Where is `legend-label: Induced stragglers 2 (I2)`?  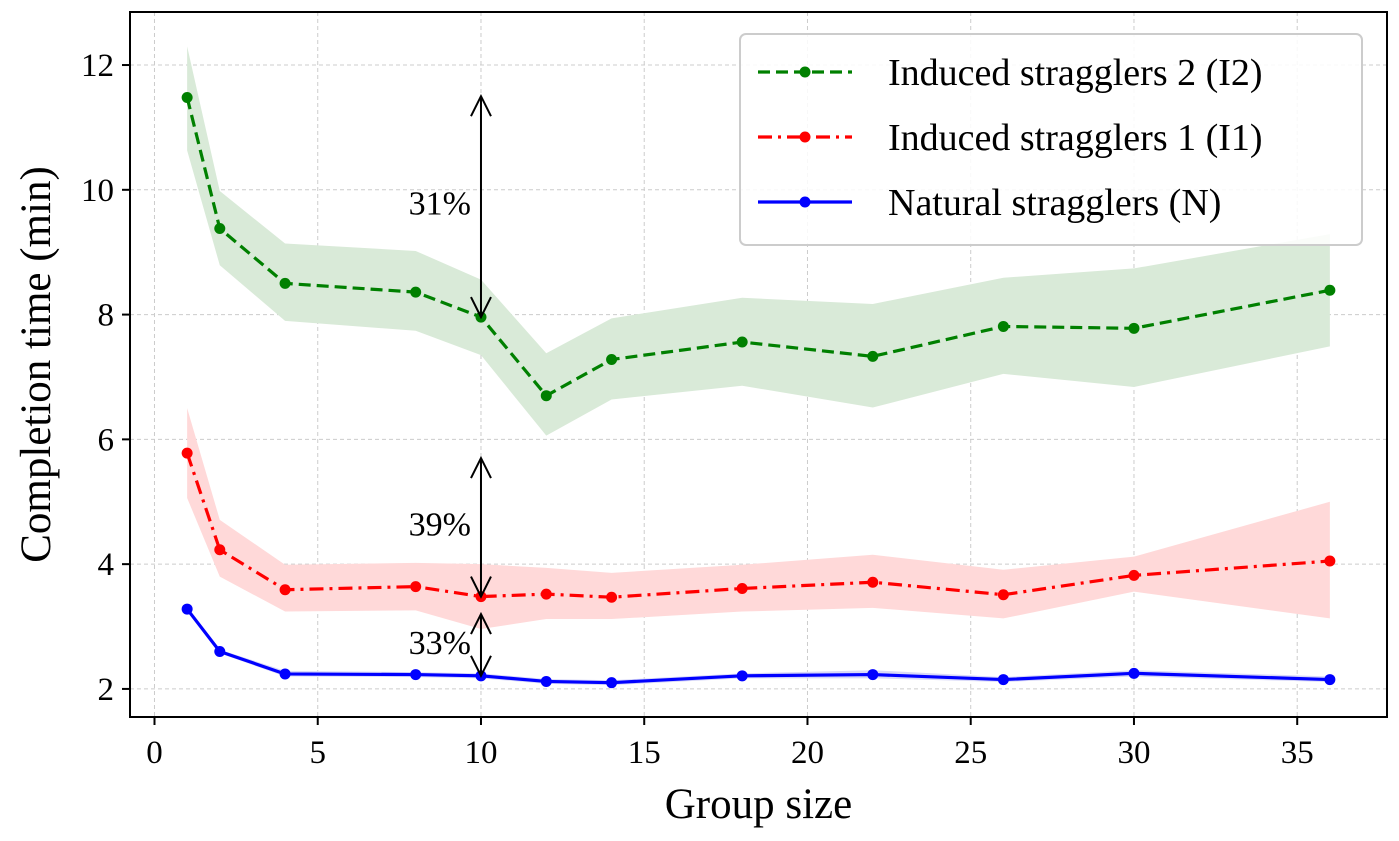
legend-label: Induced stragglers 2 (I2) is located at coordinates (1075, 73).